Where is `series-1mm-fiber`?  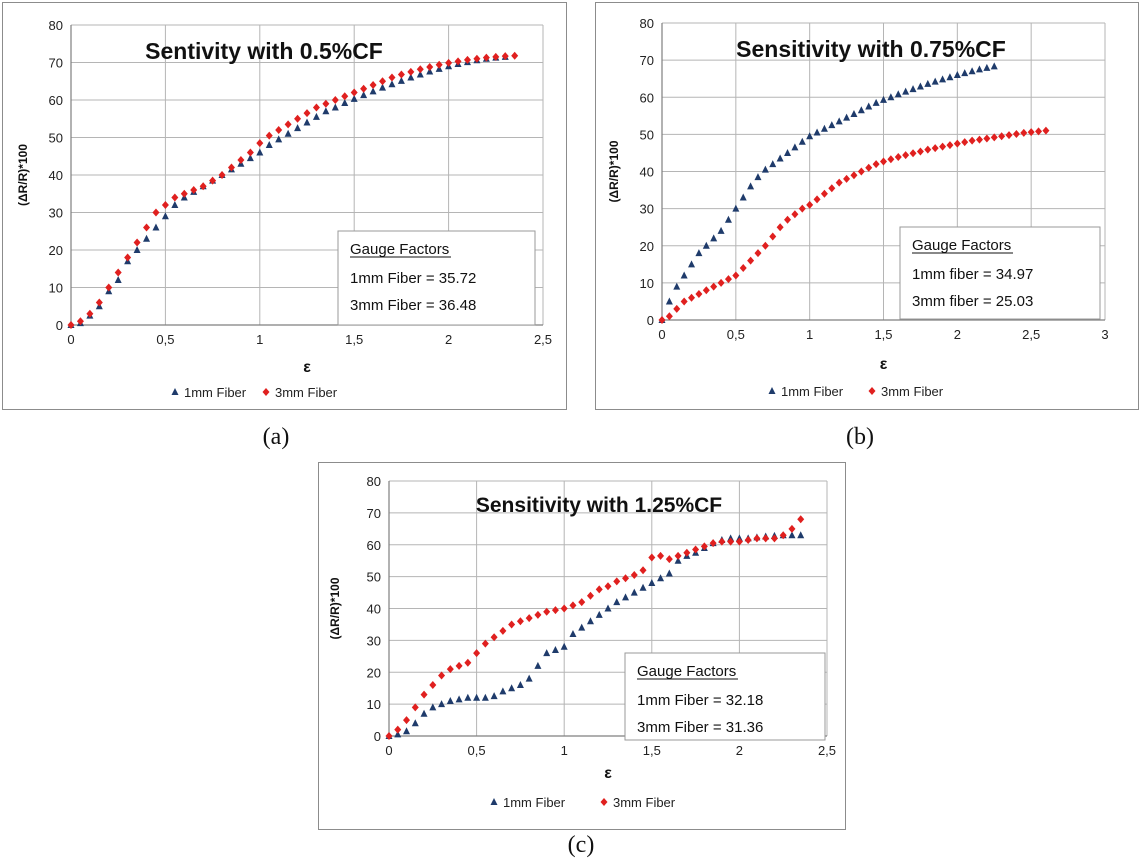 series-1mm-fiber is located at coordinates (828, 192).